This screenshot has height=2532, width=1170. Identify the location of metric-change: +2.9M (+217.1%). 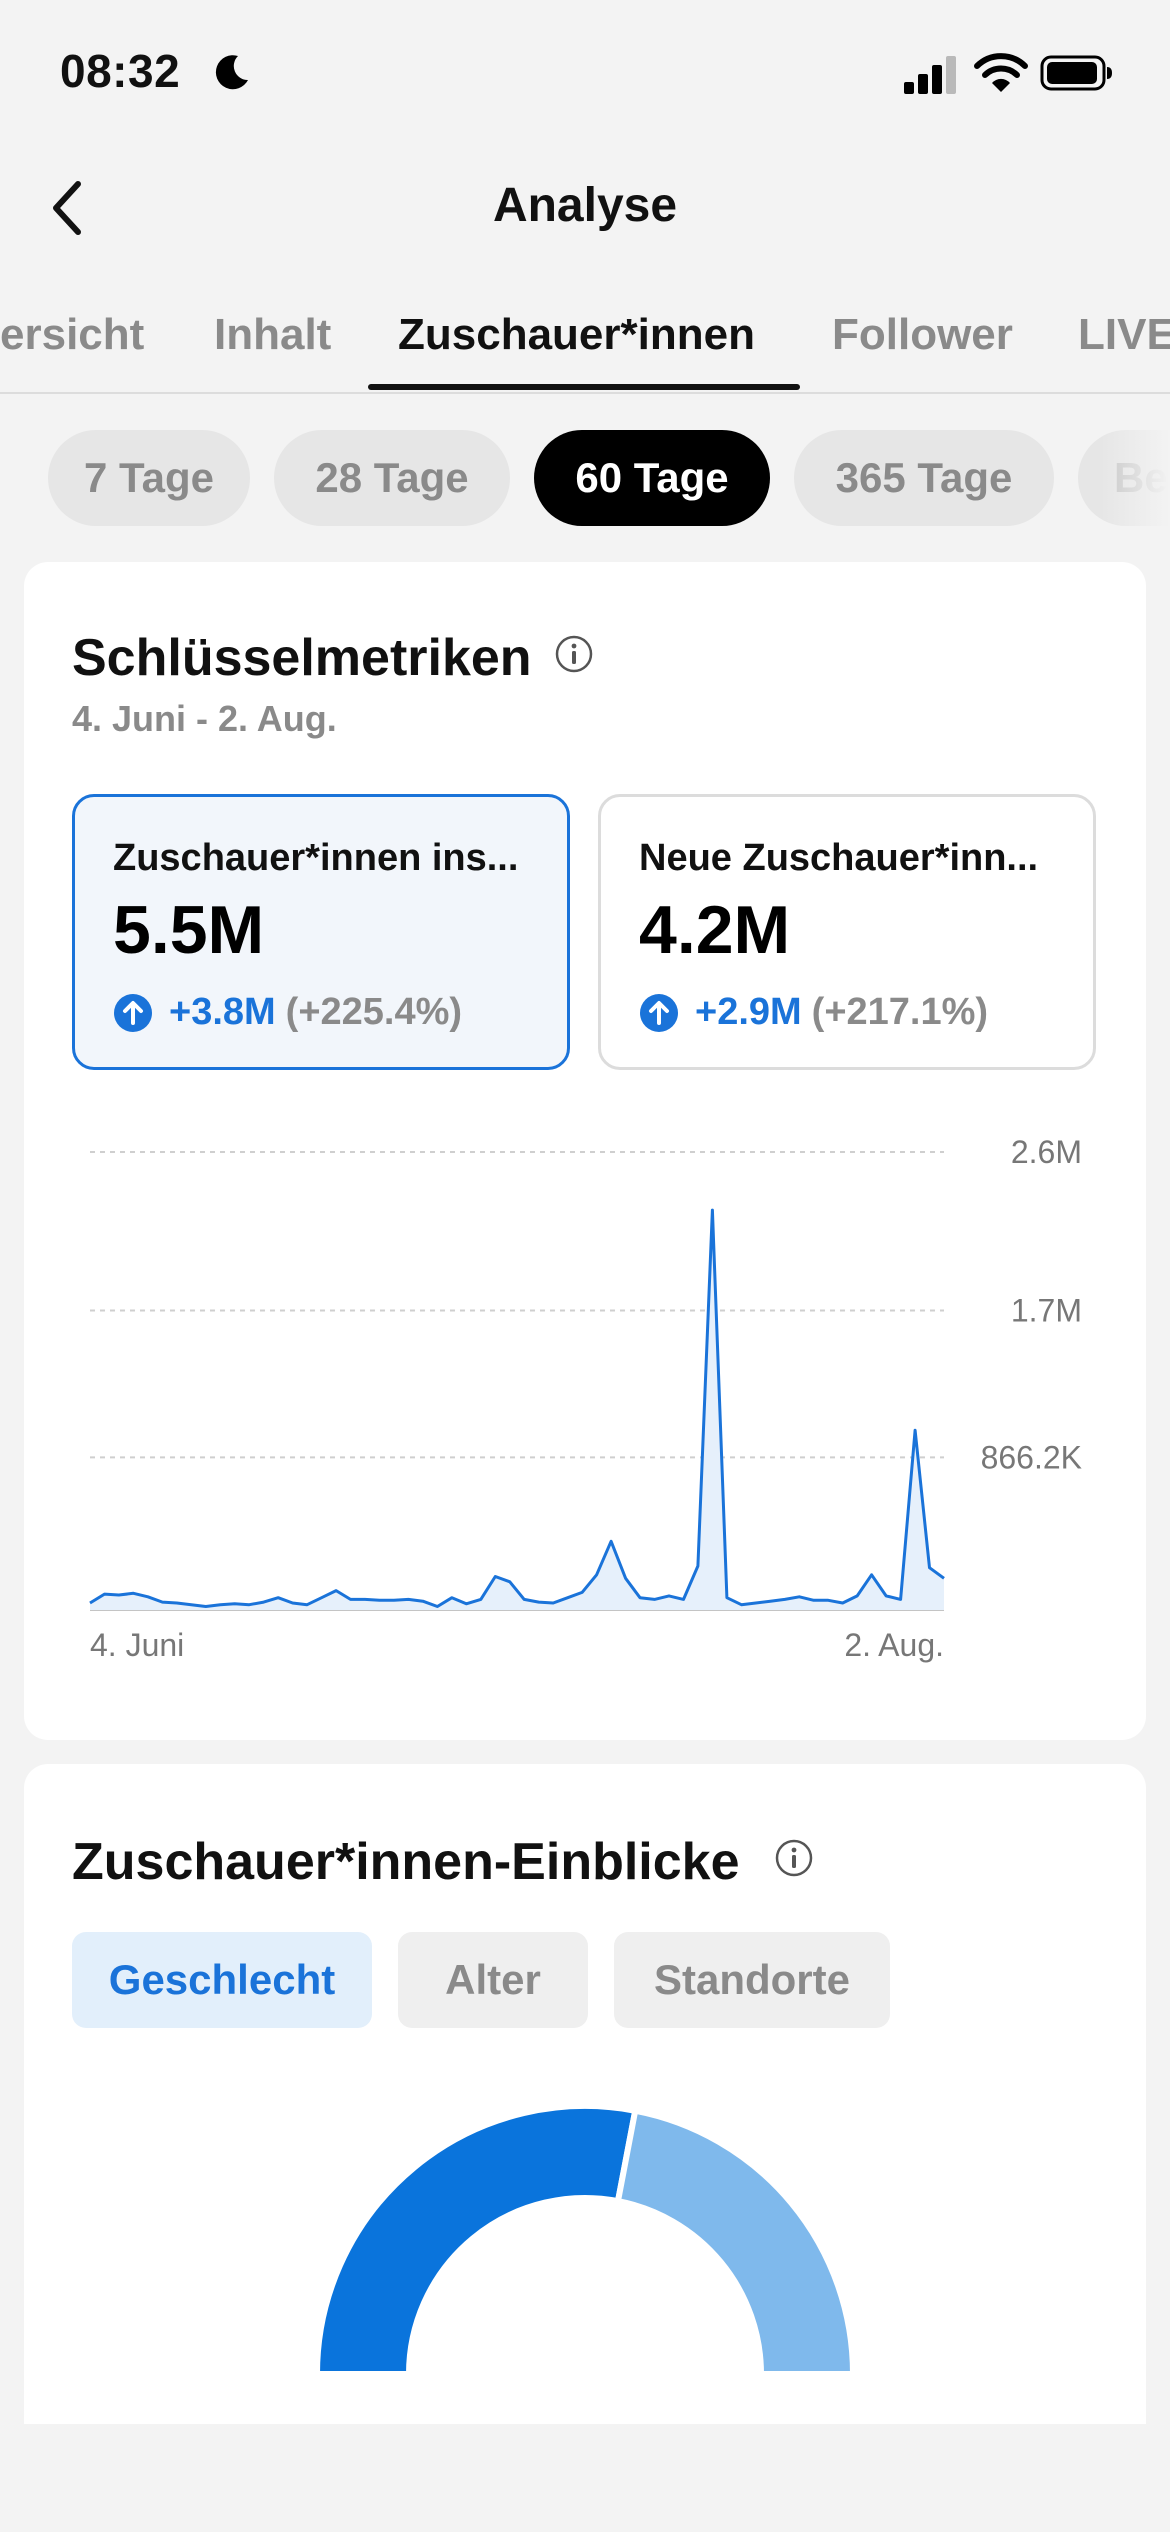
(813, 1012).